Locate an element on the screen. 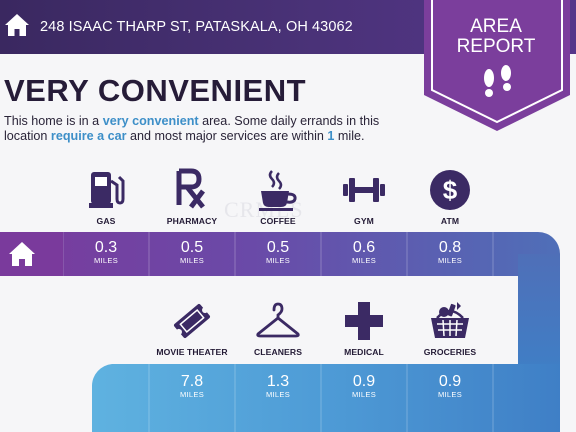 The image size is (576, 432). badge-title: AREA REPORT is located at coordinates (496, 37).